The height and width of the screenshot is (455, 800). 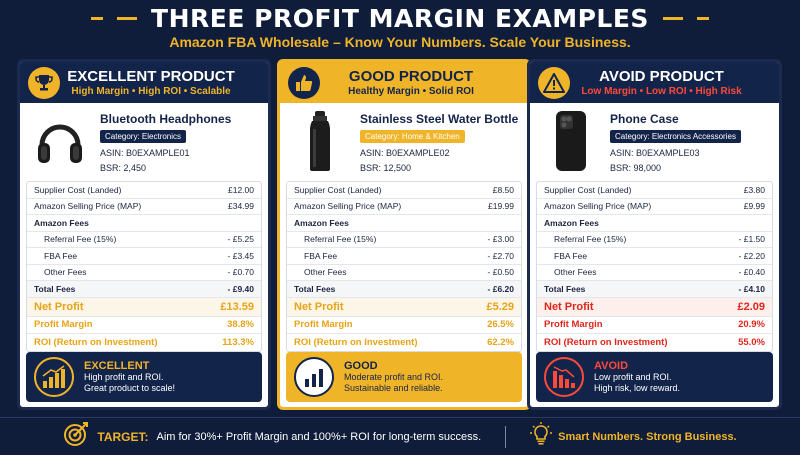 What do you see at coordinates (672, 18) in the screenshot?
I see `title-decoration-right` at bounding box center [672, 18].